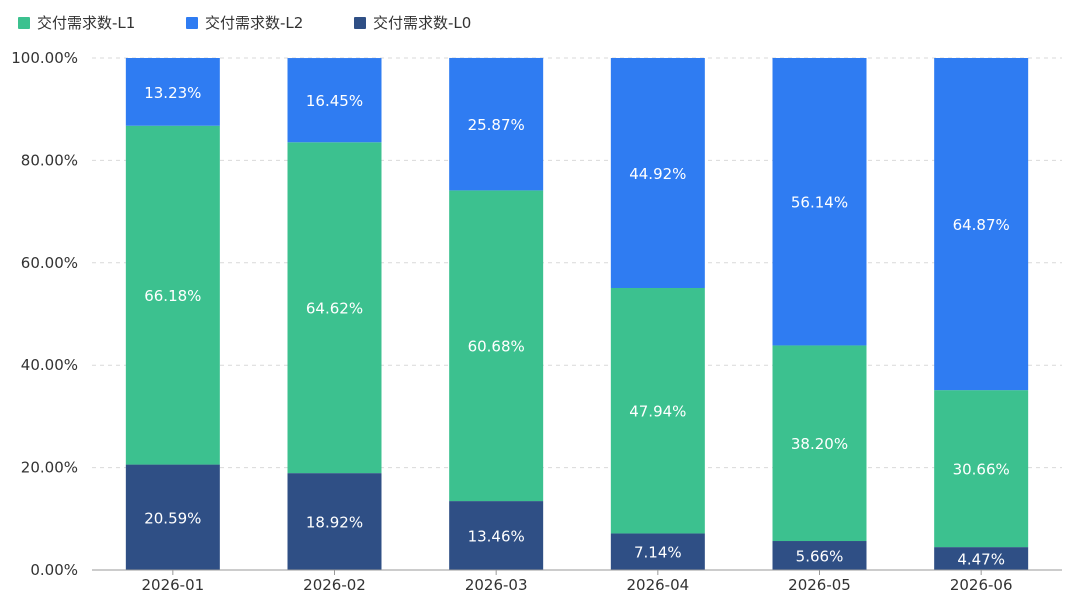  What do you see at coordinates (49, 468) in the screenshot?
I see `y-tick-label-1: 20.00%` at bounding box center [49, 468].